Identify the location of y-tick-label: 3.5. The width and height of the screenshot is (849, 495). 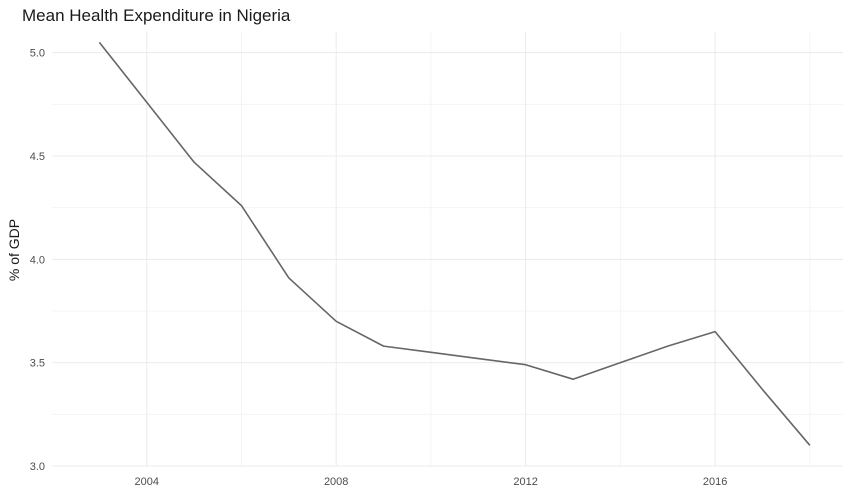
(37, 364).